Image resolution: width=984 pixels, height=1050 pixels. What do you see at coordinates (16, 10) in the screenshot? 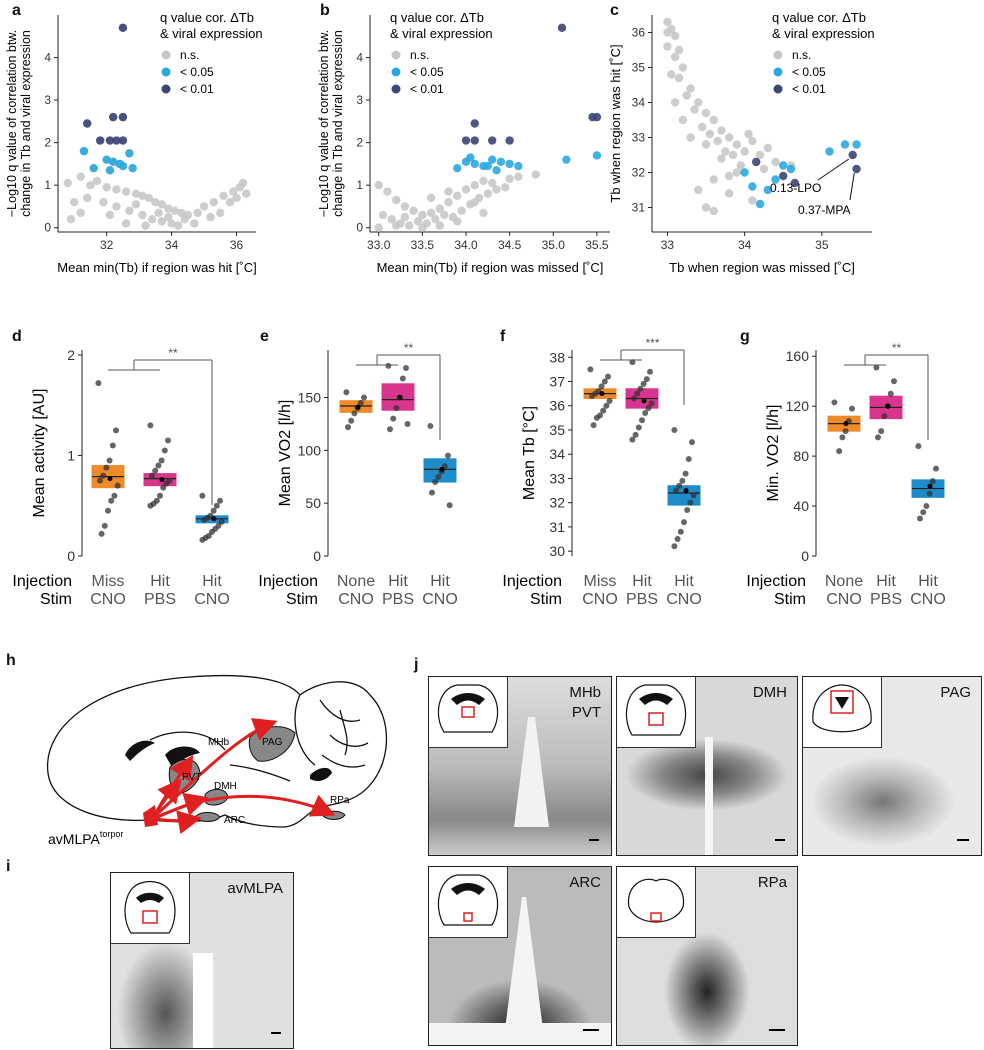
I see `panel-label-a: a` at bounding box center [16, 10].